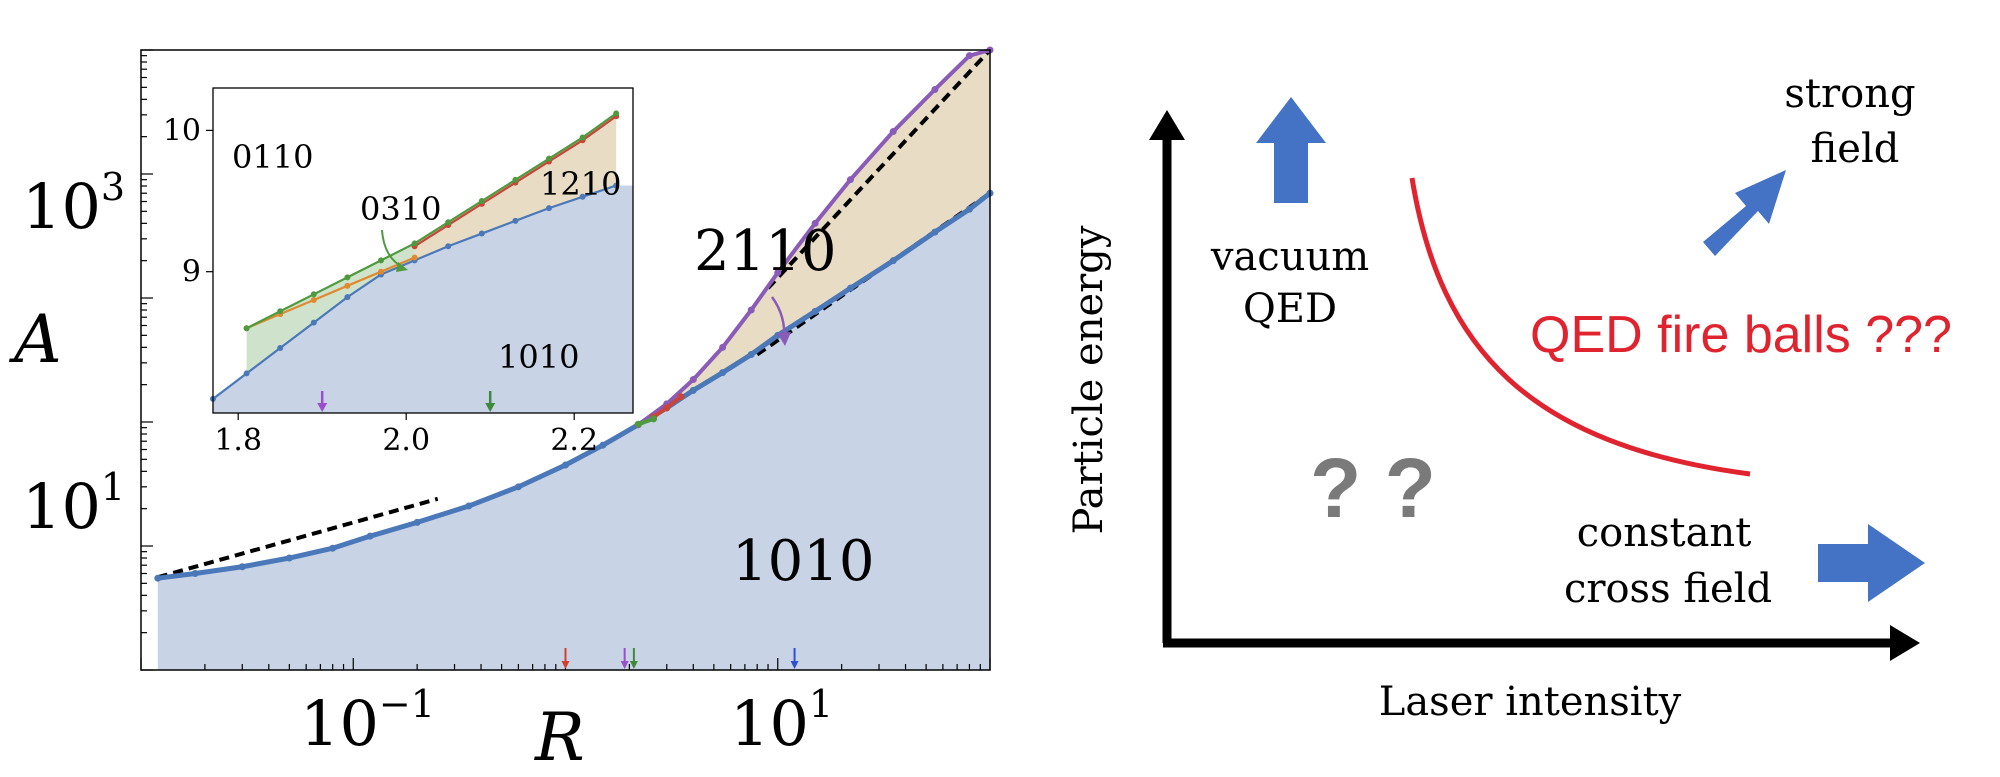 The height and width of the screenshot is (777, 2000). I want to click on strong-field-label-line1: strong, so click(1849, 94).